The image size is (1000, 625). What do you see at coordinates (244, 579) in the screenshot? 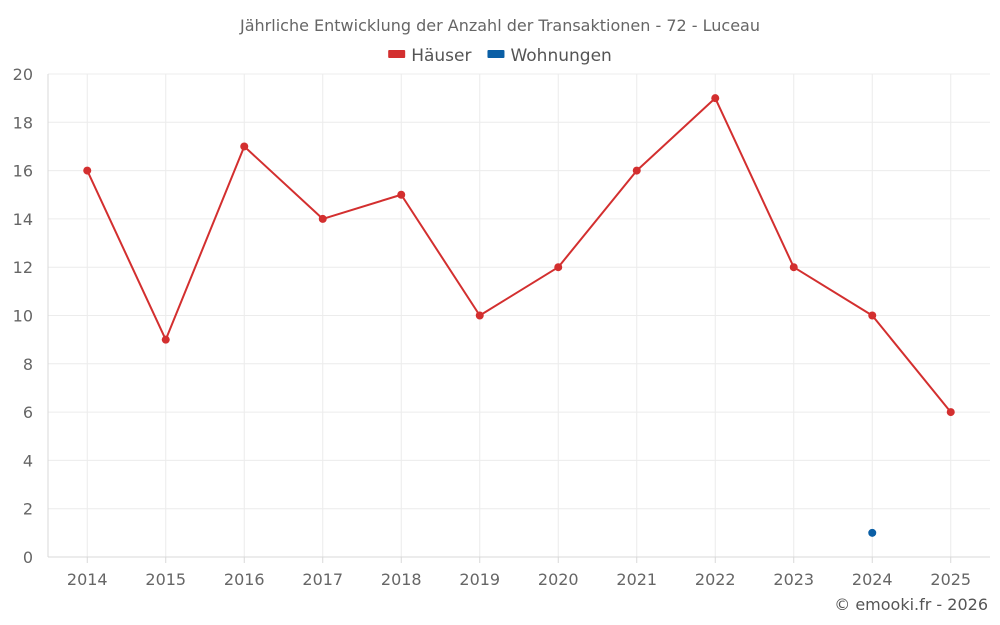
I see `x-tick-label: 2016` at bounding box center [244, 579].